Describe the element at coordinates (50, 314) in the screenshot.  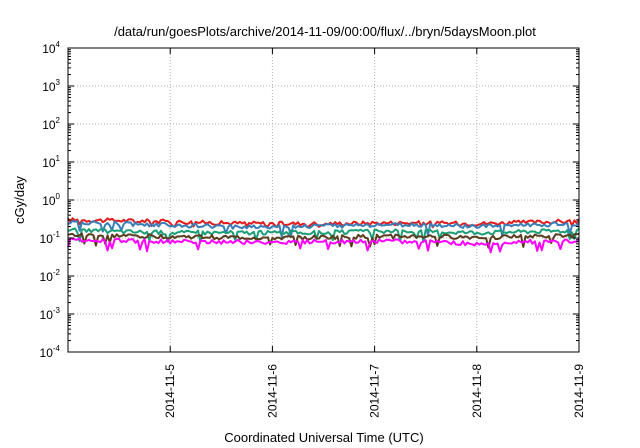
I see `y-tick-label: 10⁻³` at that location.